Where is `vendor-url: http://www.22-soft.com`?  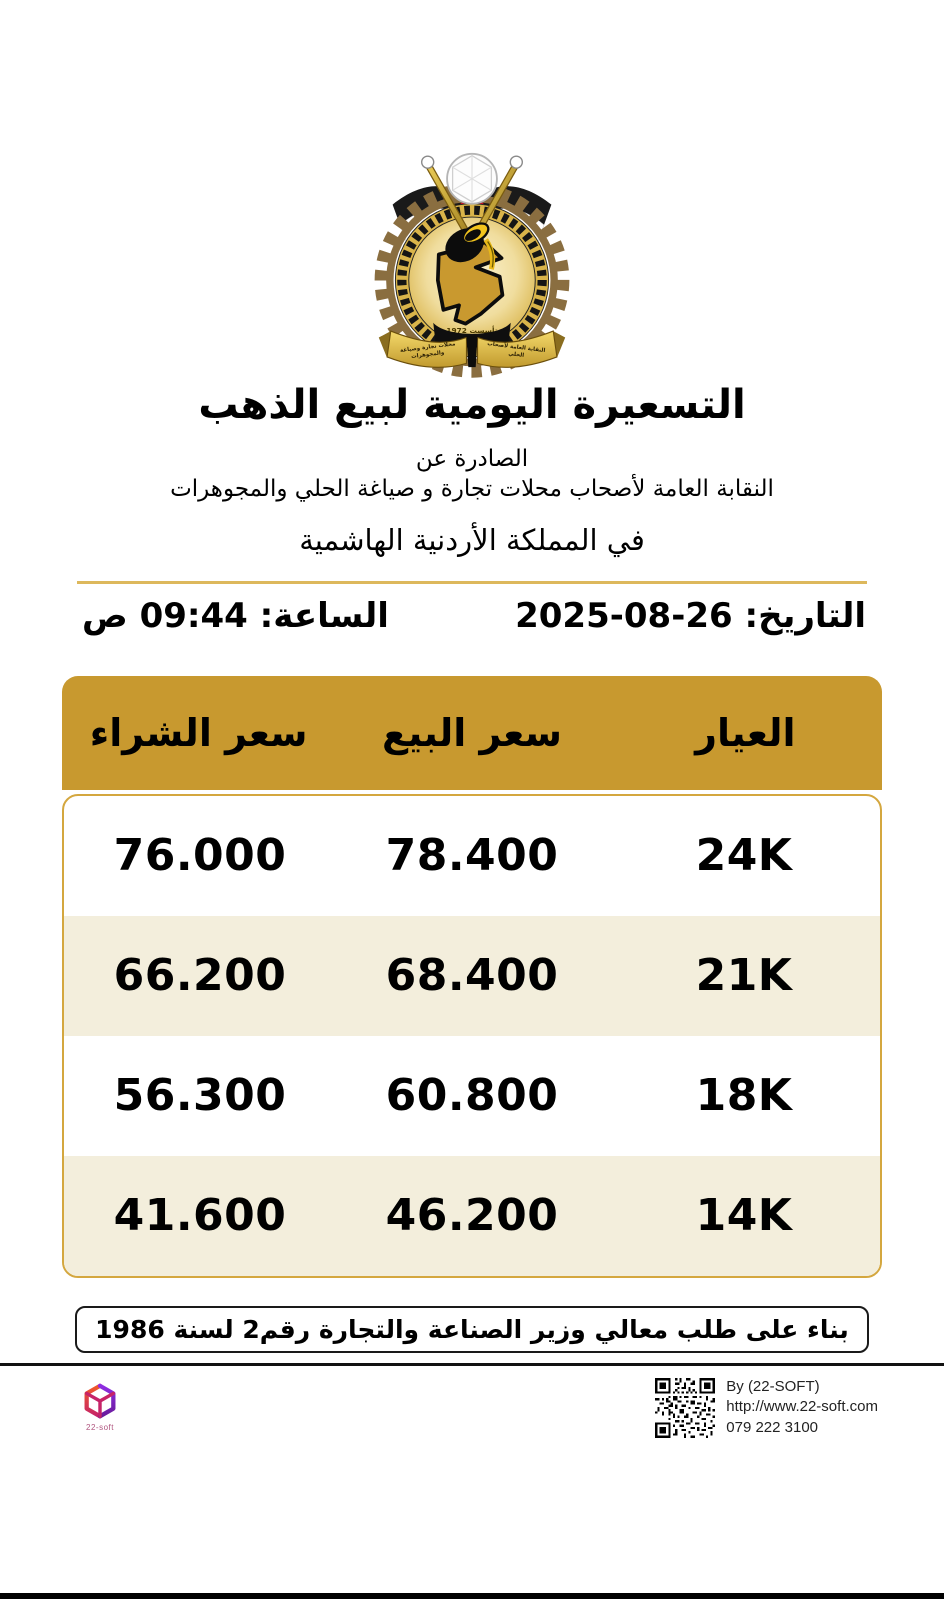 vendor-url: http://www.22-soft.com is located at coordinates (802, 1407).